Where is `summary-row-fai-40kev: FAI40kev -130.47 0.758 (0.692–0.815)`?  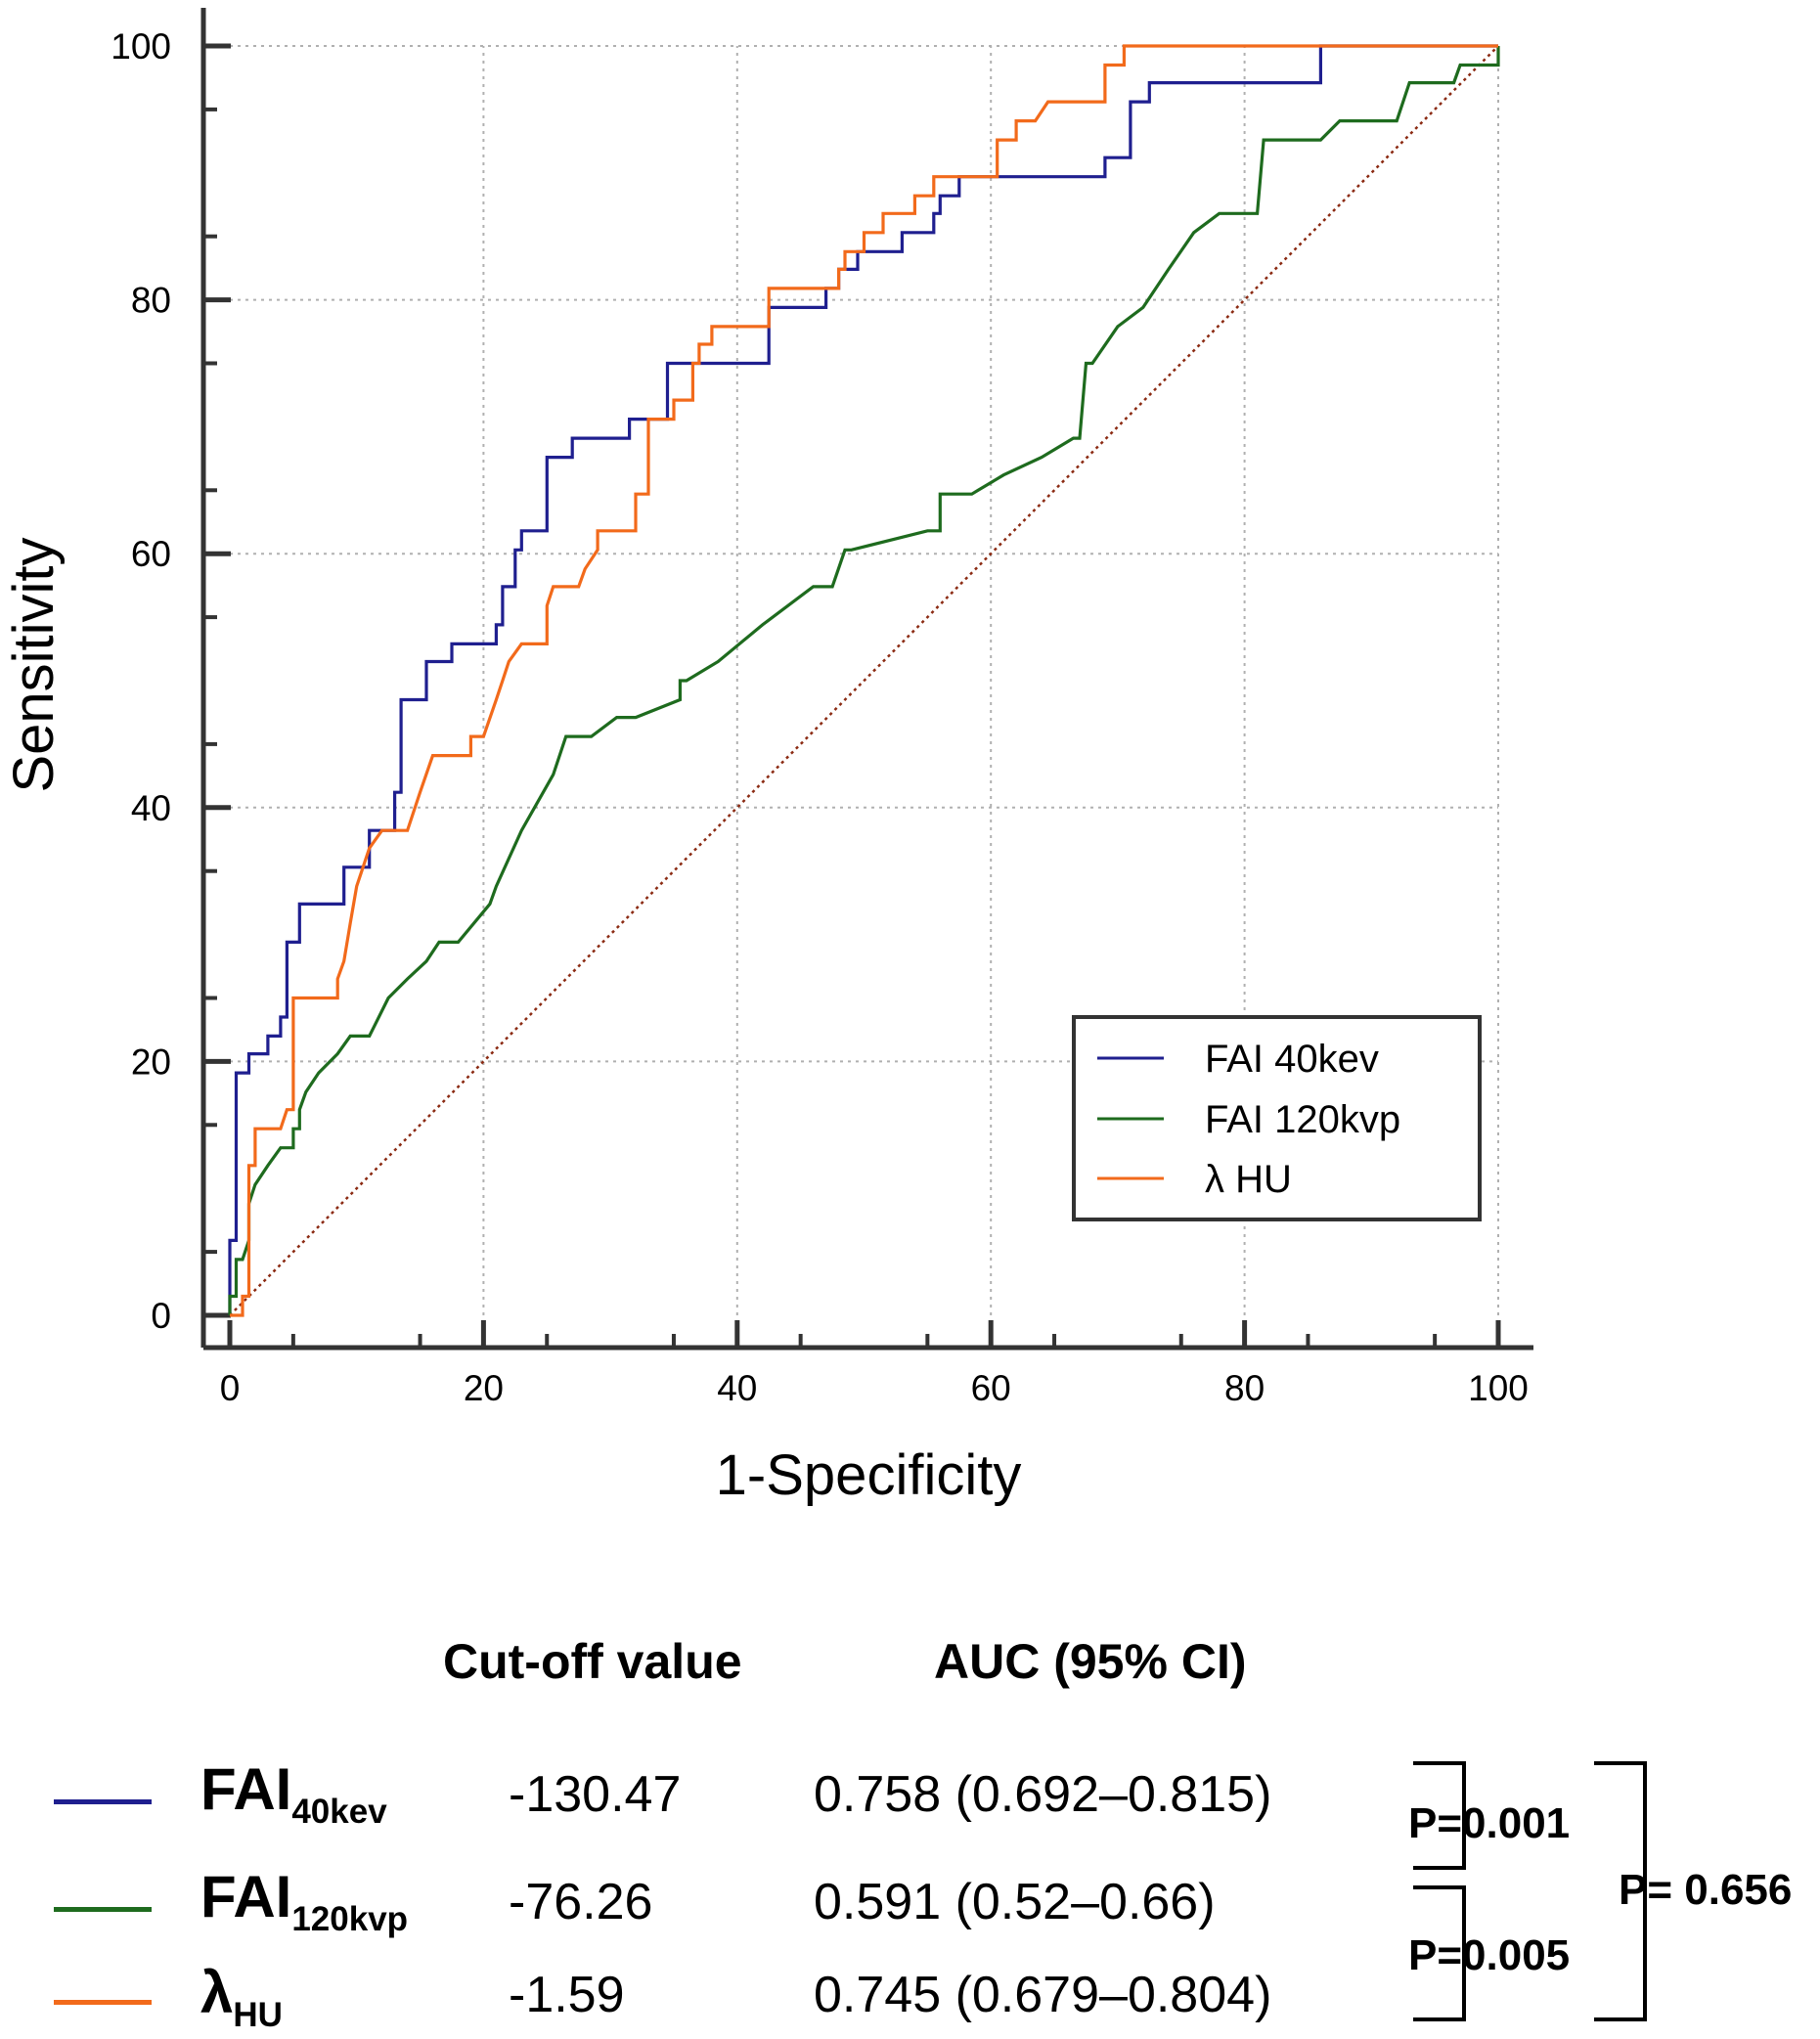
summary-row-fai-40kev: FAI40kev -130.47 0.758 (0.692–0.815) is located at coordinates (910, 1794).